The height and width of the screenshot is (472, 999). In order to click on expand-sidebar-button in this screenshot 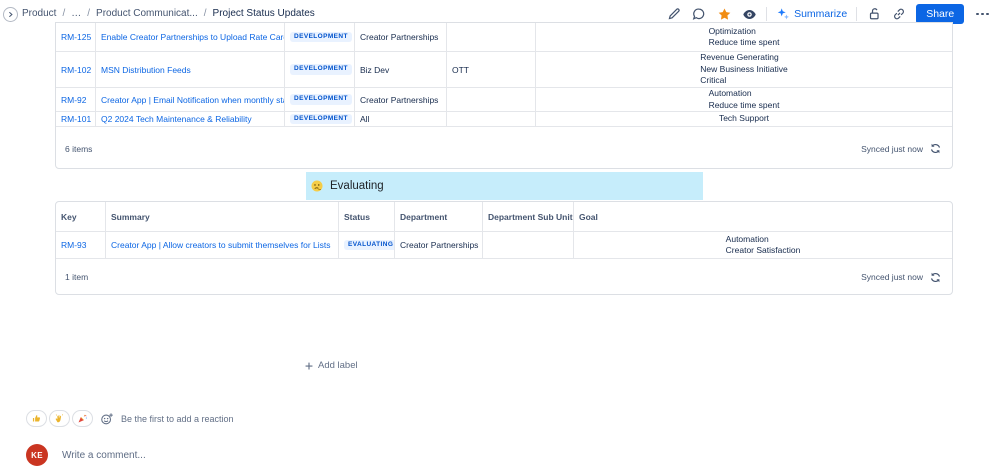, I will do `click(10, 14)`.